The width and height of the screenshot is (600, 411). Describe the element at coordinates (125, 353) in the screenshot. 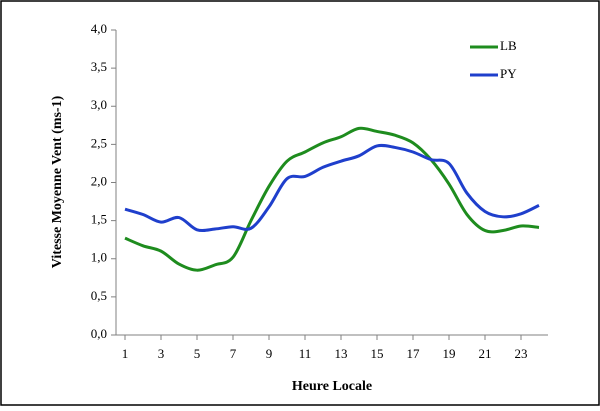

I see `x-tick-label: 1` at that location.